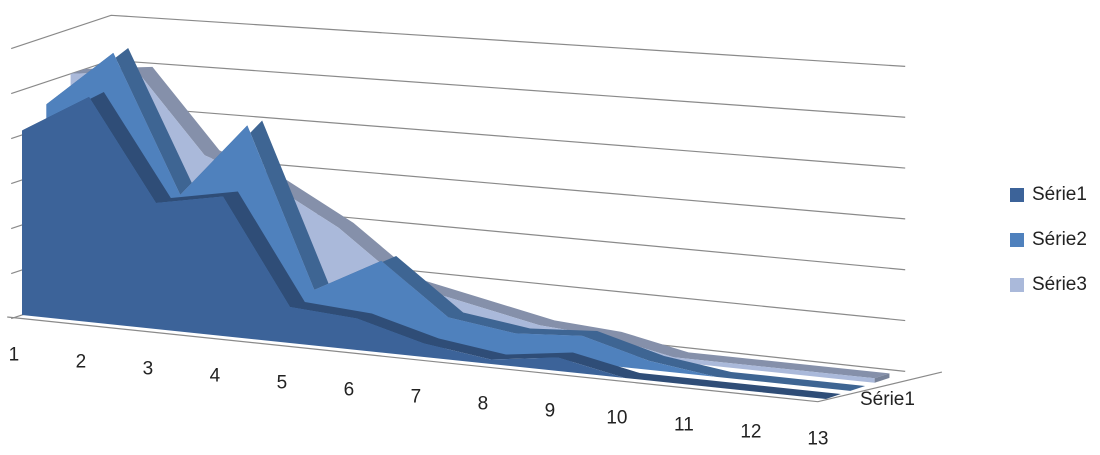  Describe the element at coordinates (1059, 239) in the screenshot. I see `legend-label: Série2` at that location.